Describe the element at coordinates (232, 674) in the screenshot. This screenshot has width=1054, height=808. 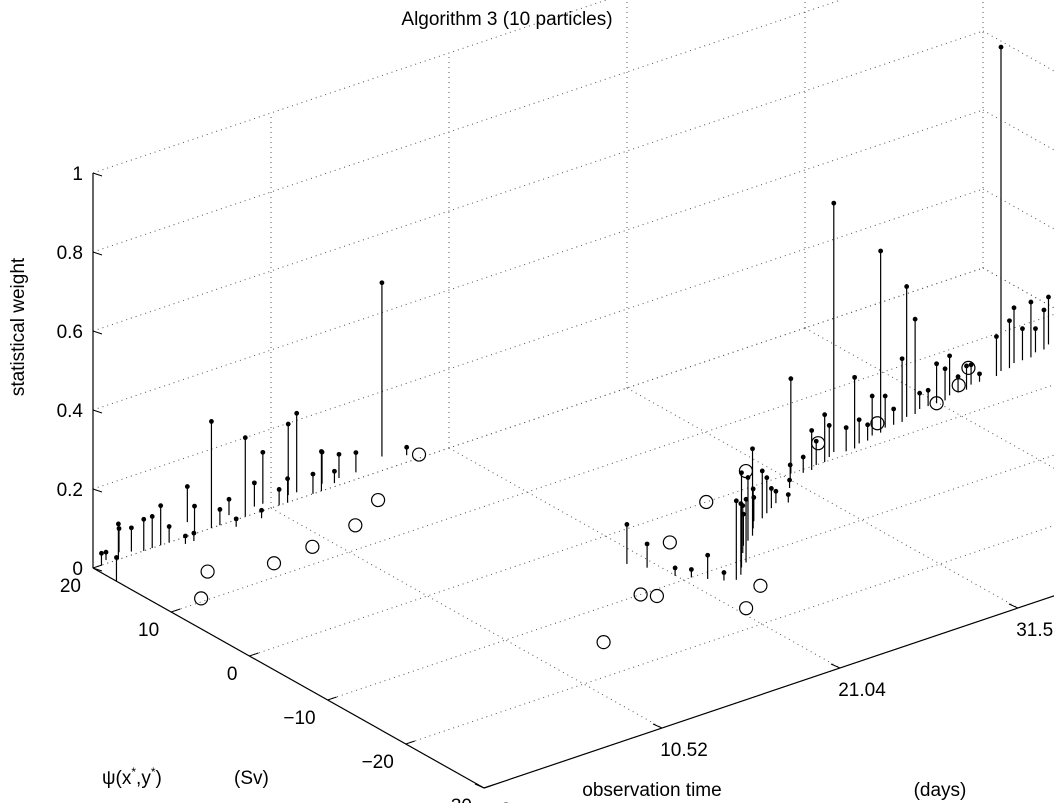
I see `y-tick-label: 0` at that location.